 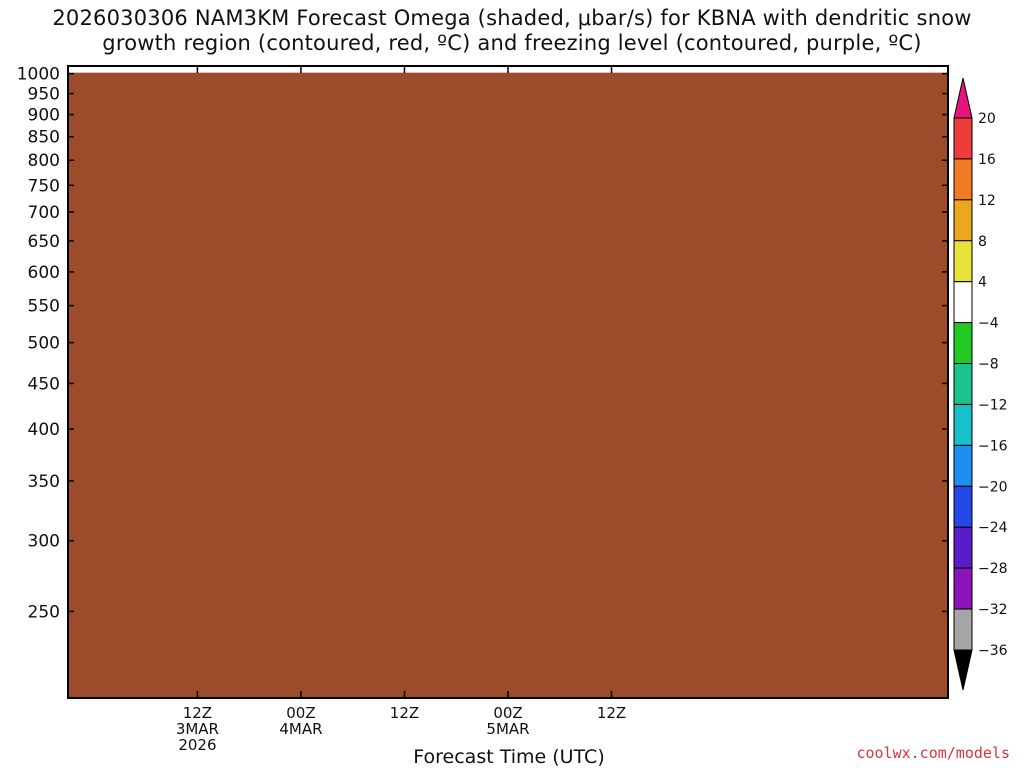 What do you see at coordinates (44, 344) in the screenshot?
I see `y-tick-label: 500` at bounding box center [44, 344].